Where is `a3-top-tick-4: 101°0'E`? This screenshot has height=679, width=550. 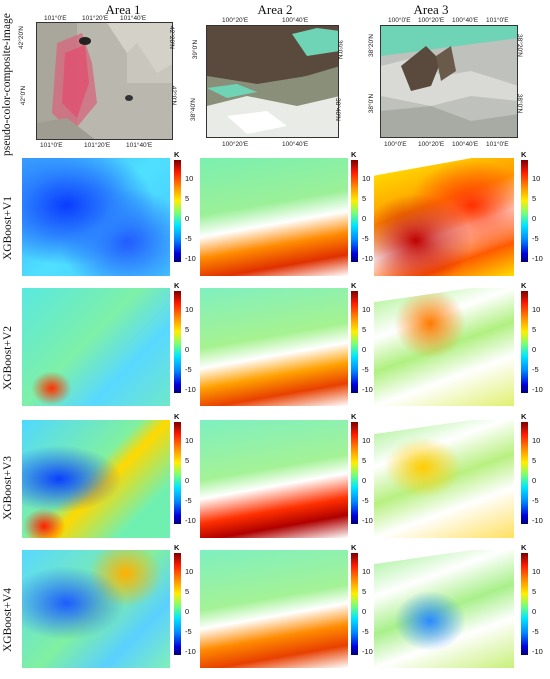 a3-top-tick-4: 101°0'E is located at coordinates (497, 20).